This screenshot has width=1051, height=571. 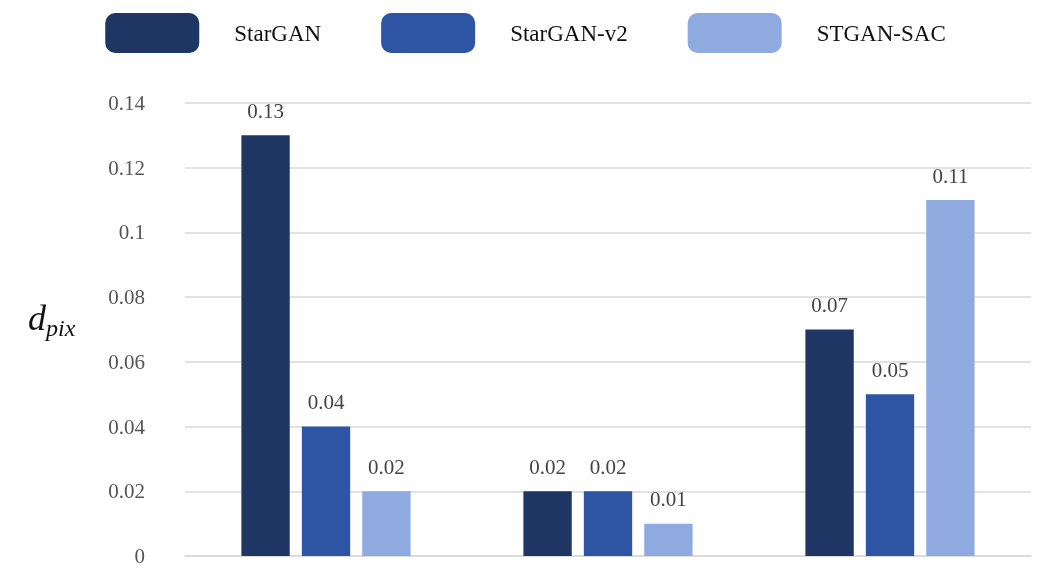 What do you see at coordinates (950, 175) in the screenshot?
I see `data-label: 0.11` at bounding box center [950, 175].